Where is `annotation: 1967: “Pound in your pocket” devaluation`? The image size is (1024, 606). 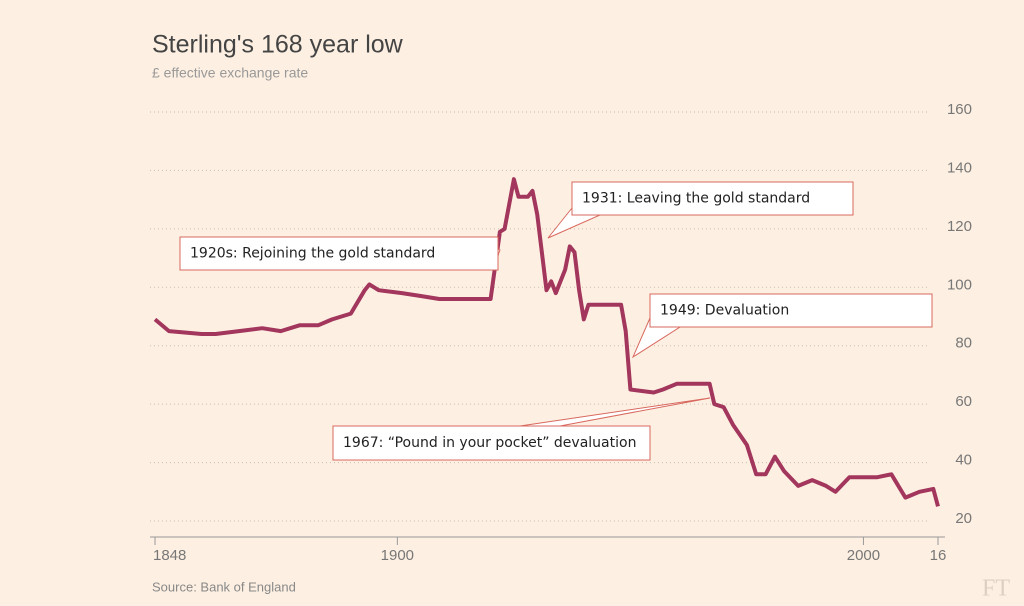 annotation: 1967: “Pound in your pocket” devaluation is located at coordinates (489, 443).